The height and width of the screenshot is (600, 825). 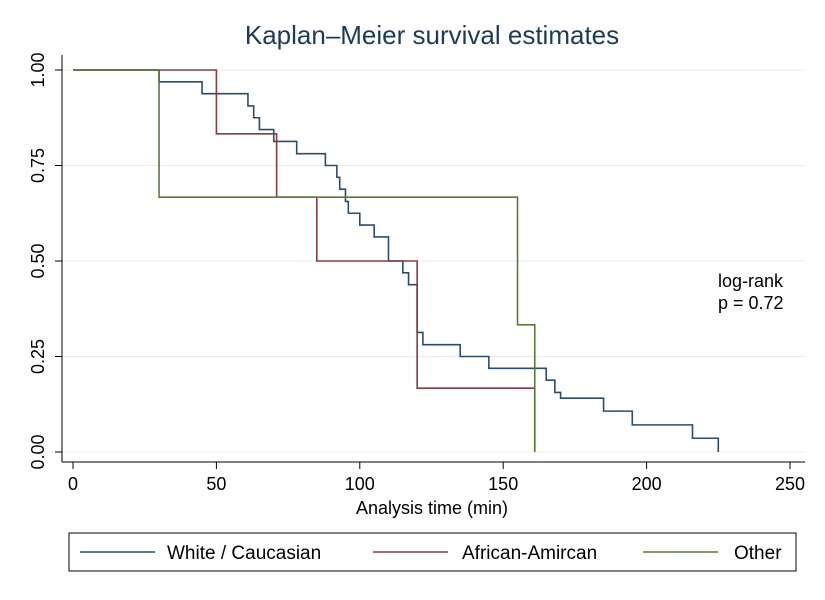 What do you see at coordinates (38, 165) in the screenshot?
I see `y-tick-label-3: 0.75` at bounding box center [38, 165].